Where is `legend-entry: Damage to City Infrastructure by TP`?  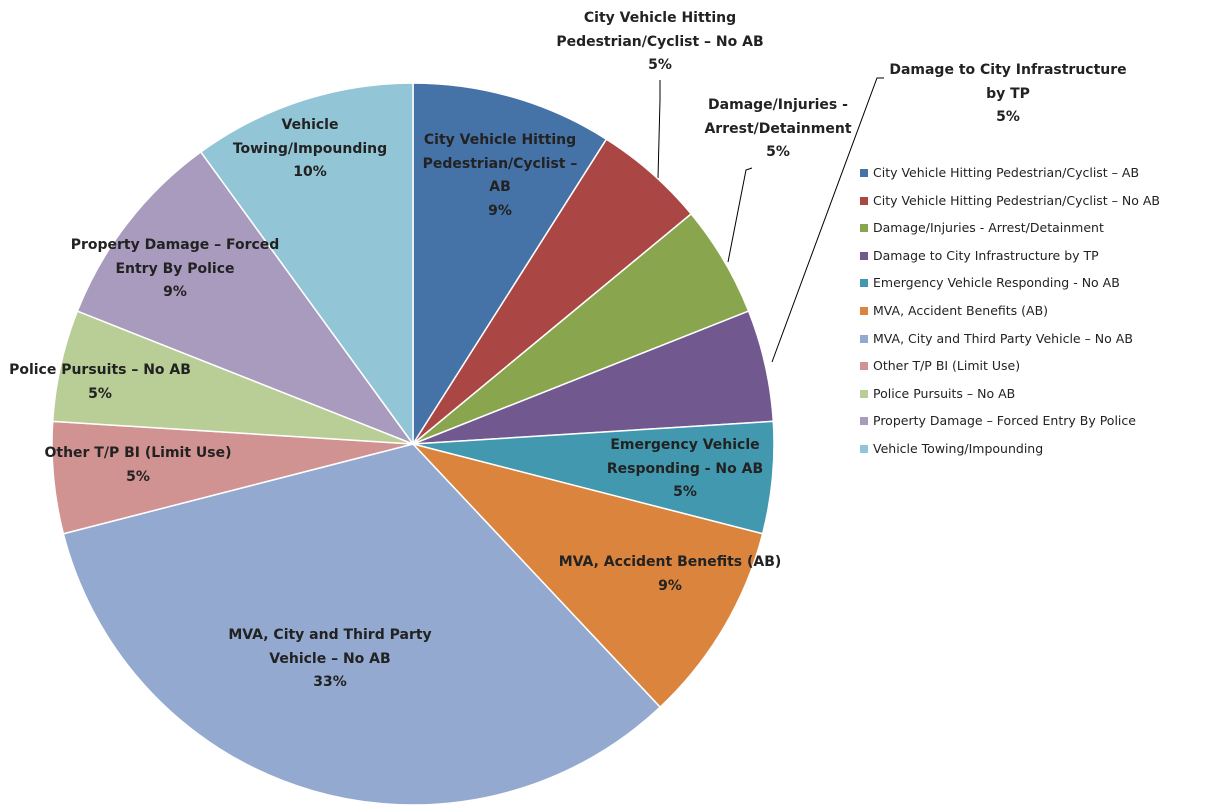
legend-entry: Damage to City Infrastructure by TP is located at coordinates (986, 255).